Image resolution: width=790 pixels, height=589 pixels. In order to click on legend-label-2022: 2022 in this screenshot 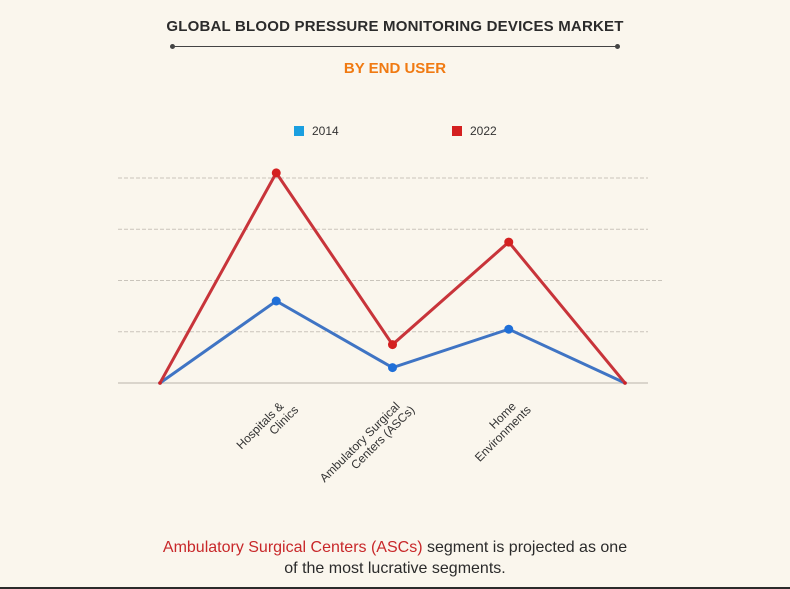, I will do `click(483, 131)`.